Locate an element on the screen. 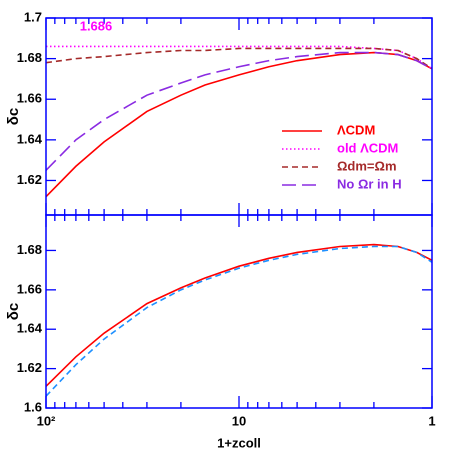 The image size is (458, 458). annotation: 1.686 is located at coordinates (96, 25).